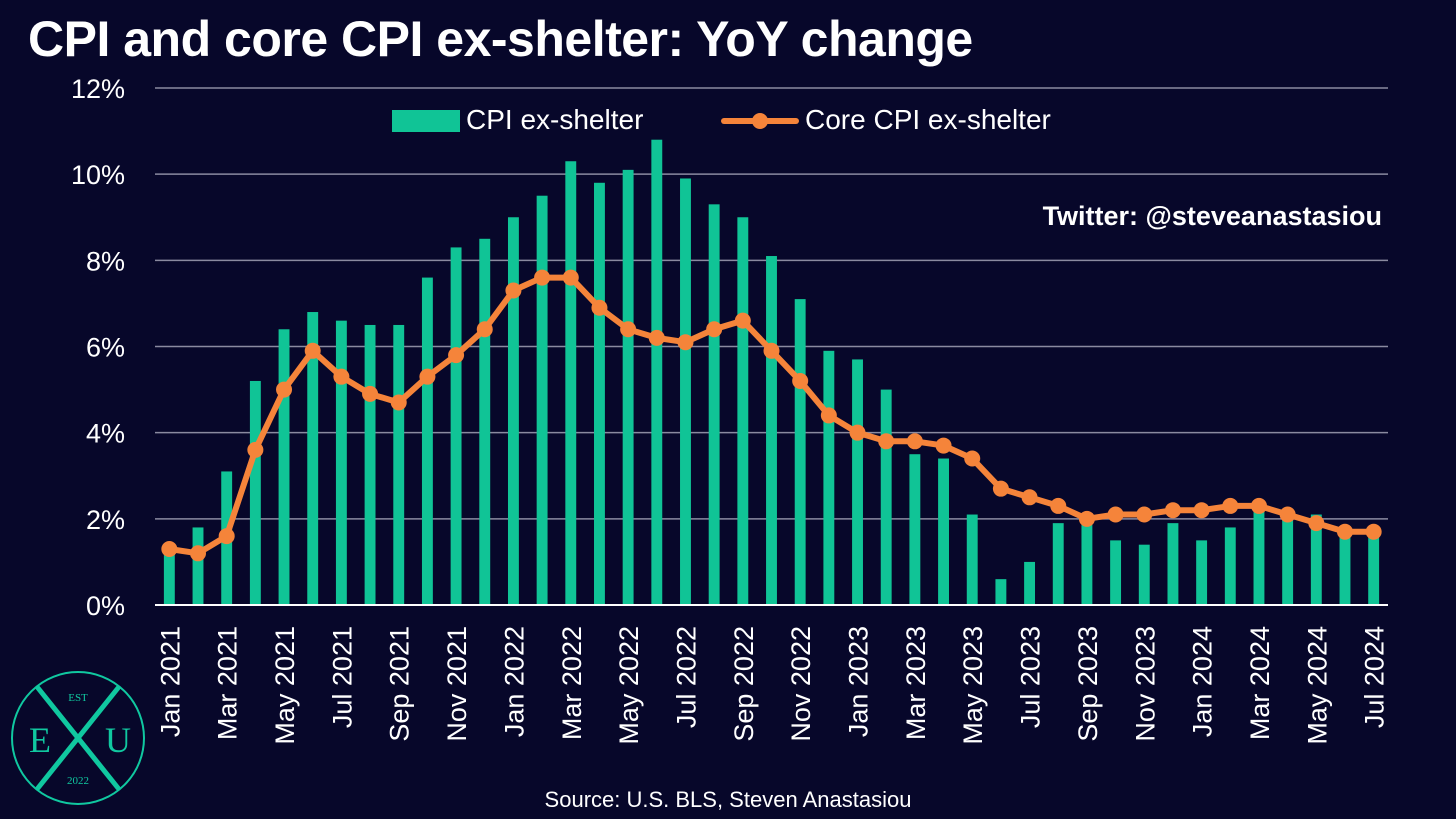  What do you see at coordinates (40, 740) in the screenshot?
I see `logo-letter-e: E` at bounding box center [40, 740].